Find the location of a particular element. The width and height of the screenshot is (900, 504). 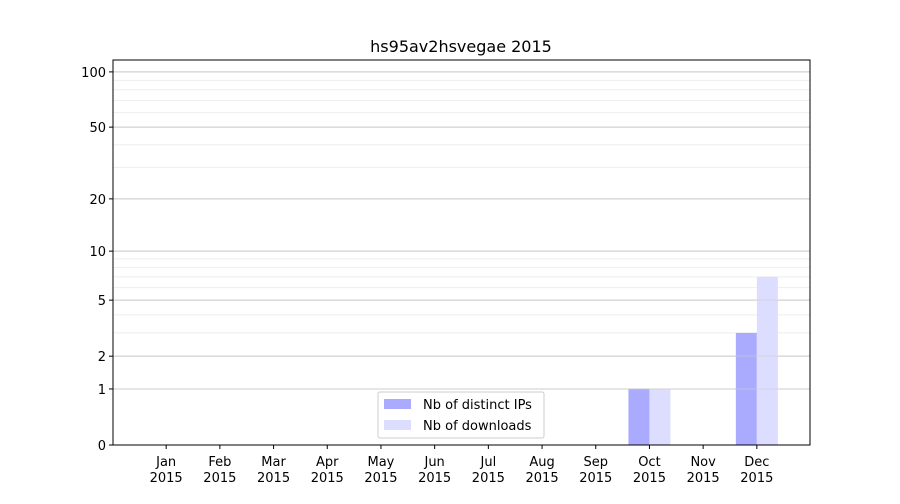

x-tick-label: Jan is located at coordinates (165, 462).